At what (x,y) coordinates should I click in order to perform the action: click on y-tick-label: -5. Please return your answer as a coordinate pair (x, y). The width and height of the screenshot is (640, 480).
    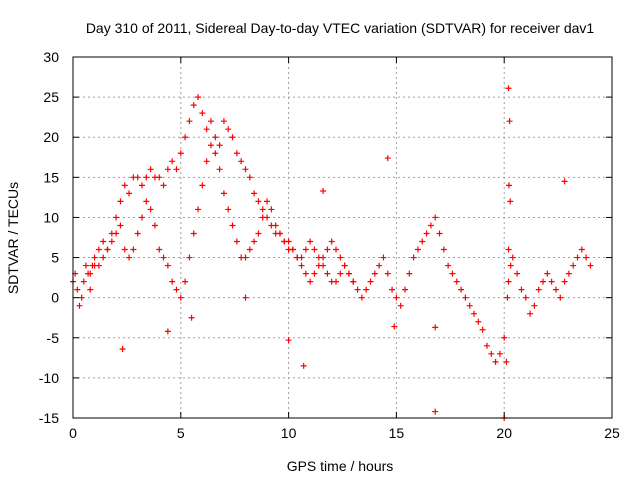
    Looking at the image, I should click on (53, 338).